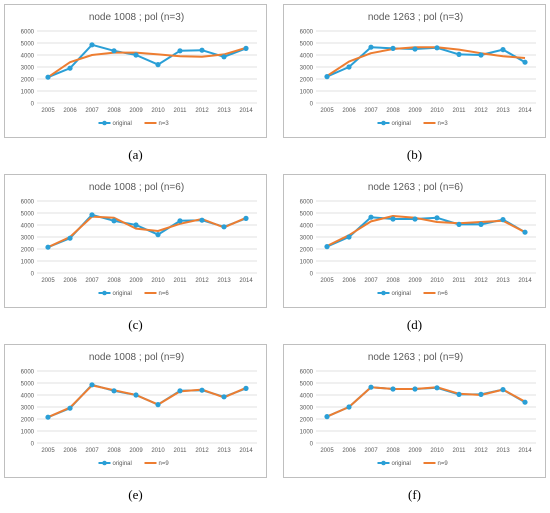 The image size is (550, 513). What do you see at coordinates (307, 373) in the screenshot?
I see `y-tick-label: 6000` at bounding box center [307, 373].